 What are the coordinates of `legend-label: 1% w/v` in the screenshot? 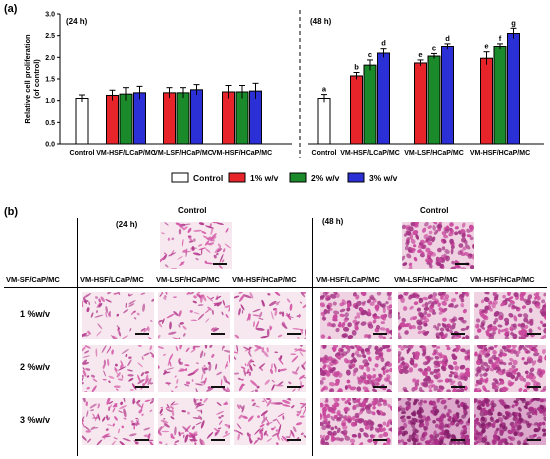 It's located at (264, 178).